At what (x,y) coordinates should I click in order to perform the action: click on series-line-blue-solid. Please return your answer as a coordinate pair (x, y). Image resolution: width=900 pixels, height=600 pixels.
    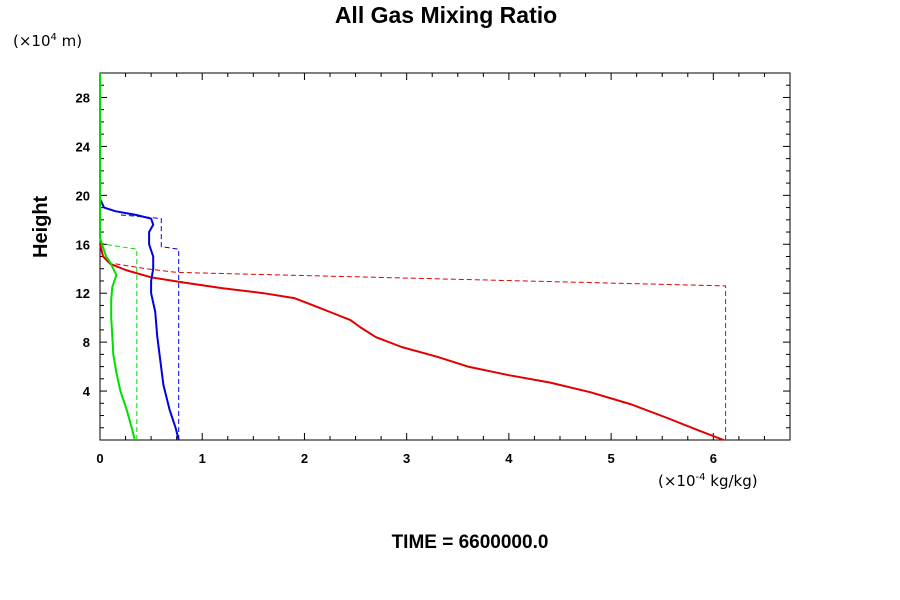
    Looking at the image, I should click on (139, 319).